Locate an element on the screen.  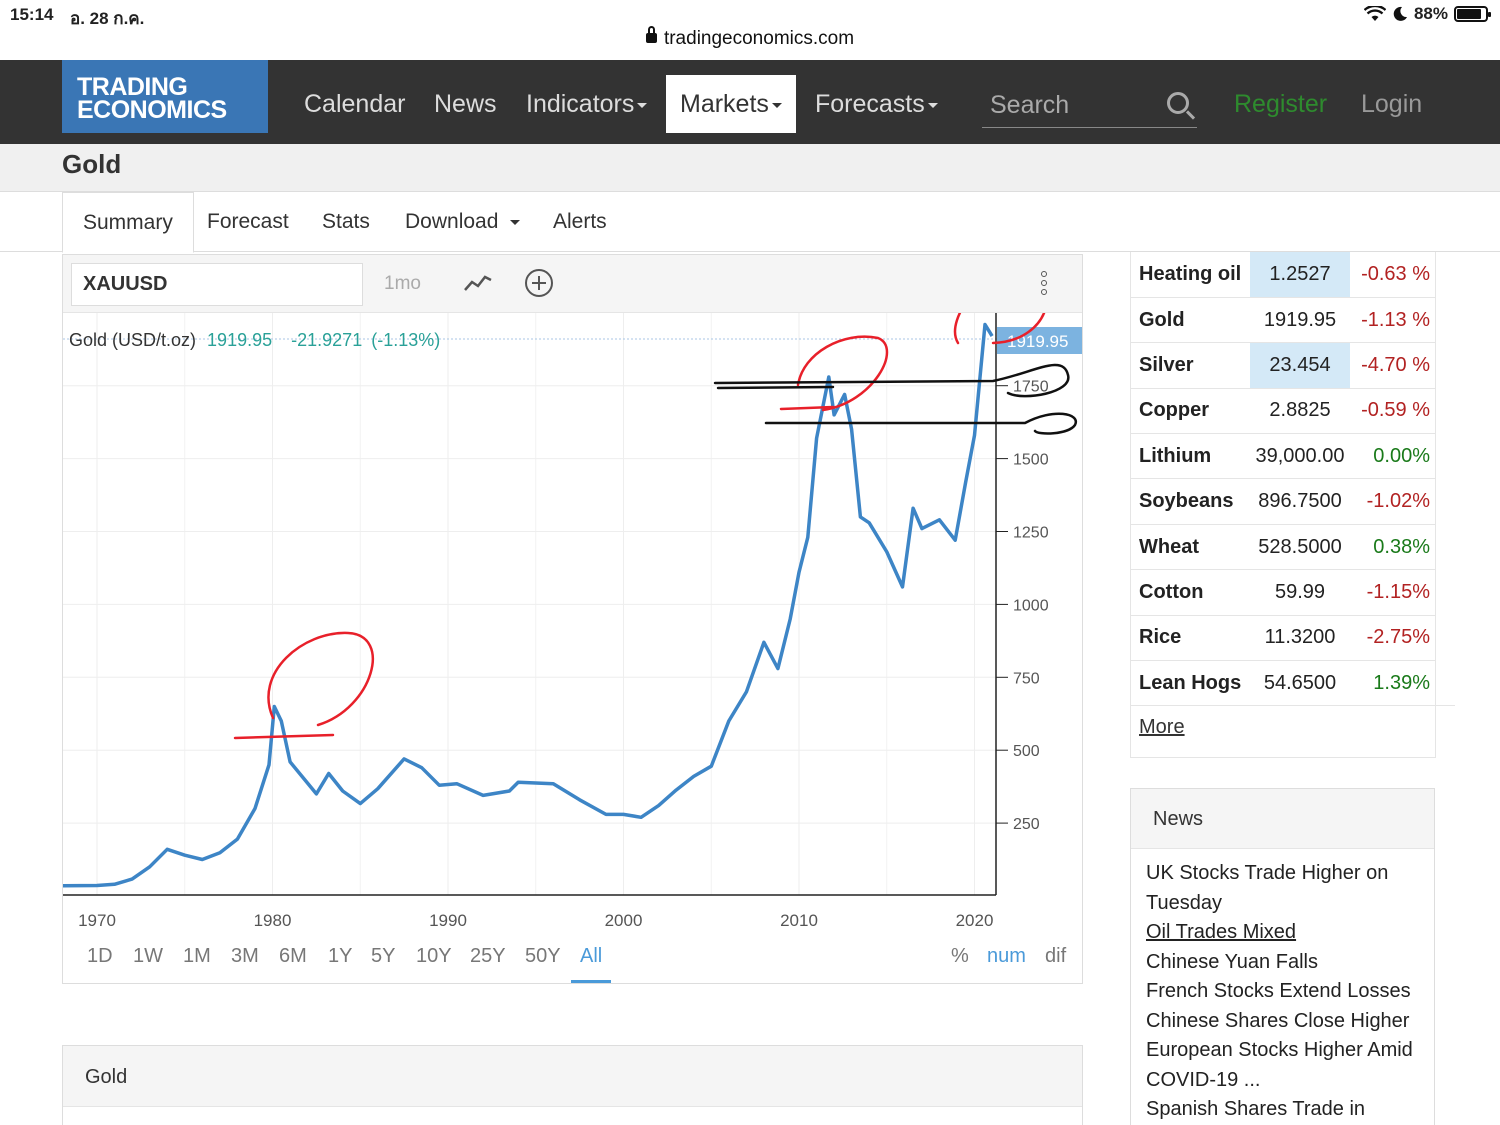
chart-toolbar: 1mo is located at coordinates (572, 284).